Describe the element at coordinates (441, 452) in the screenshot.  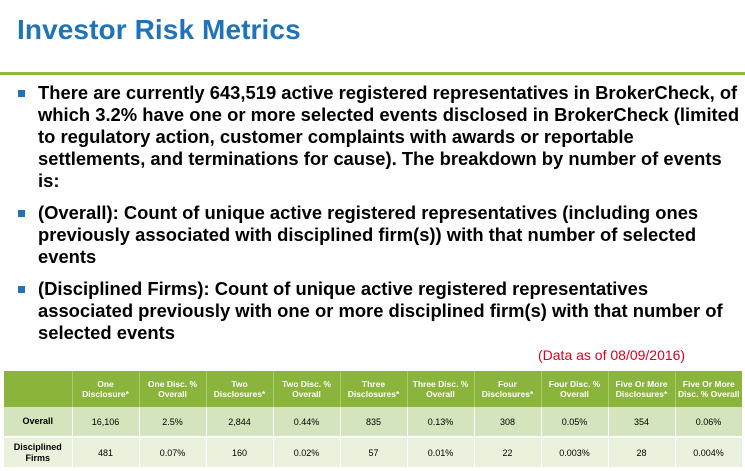
I see `table-cell: 0.01%` at that location.